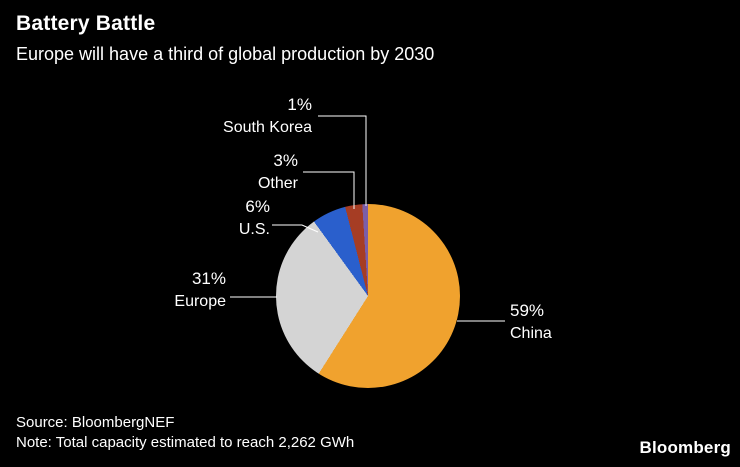 Image resolution: width=740 pixels, height=467 pixels. Describe the element at coordinates (531, 333) in the screenshot. I see `callout-china-label: China` at that location.